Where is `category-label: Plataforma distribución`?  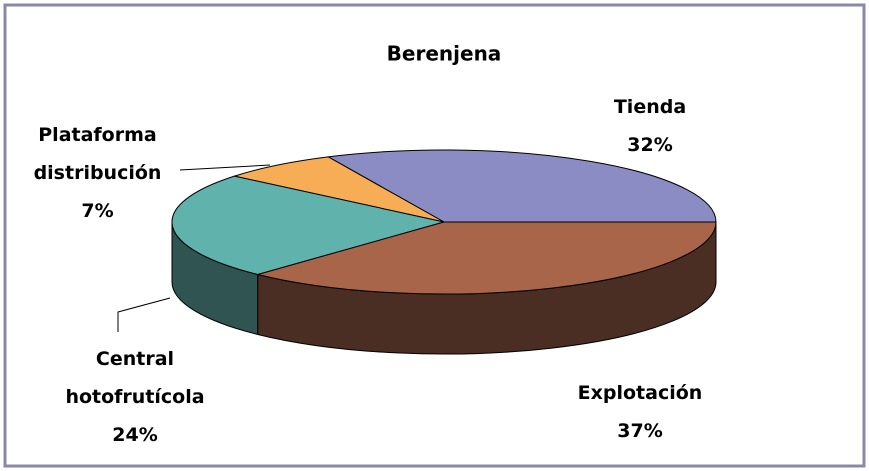
category-label: Plataforma distribución is located at coordinates (97, 154).